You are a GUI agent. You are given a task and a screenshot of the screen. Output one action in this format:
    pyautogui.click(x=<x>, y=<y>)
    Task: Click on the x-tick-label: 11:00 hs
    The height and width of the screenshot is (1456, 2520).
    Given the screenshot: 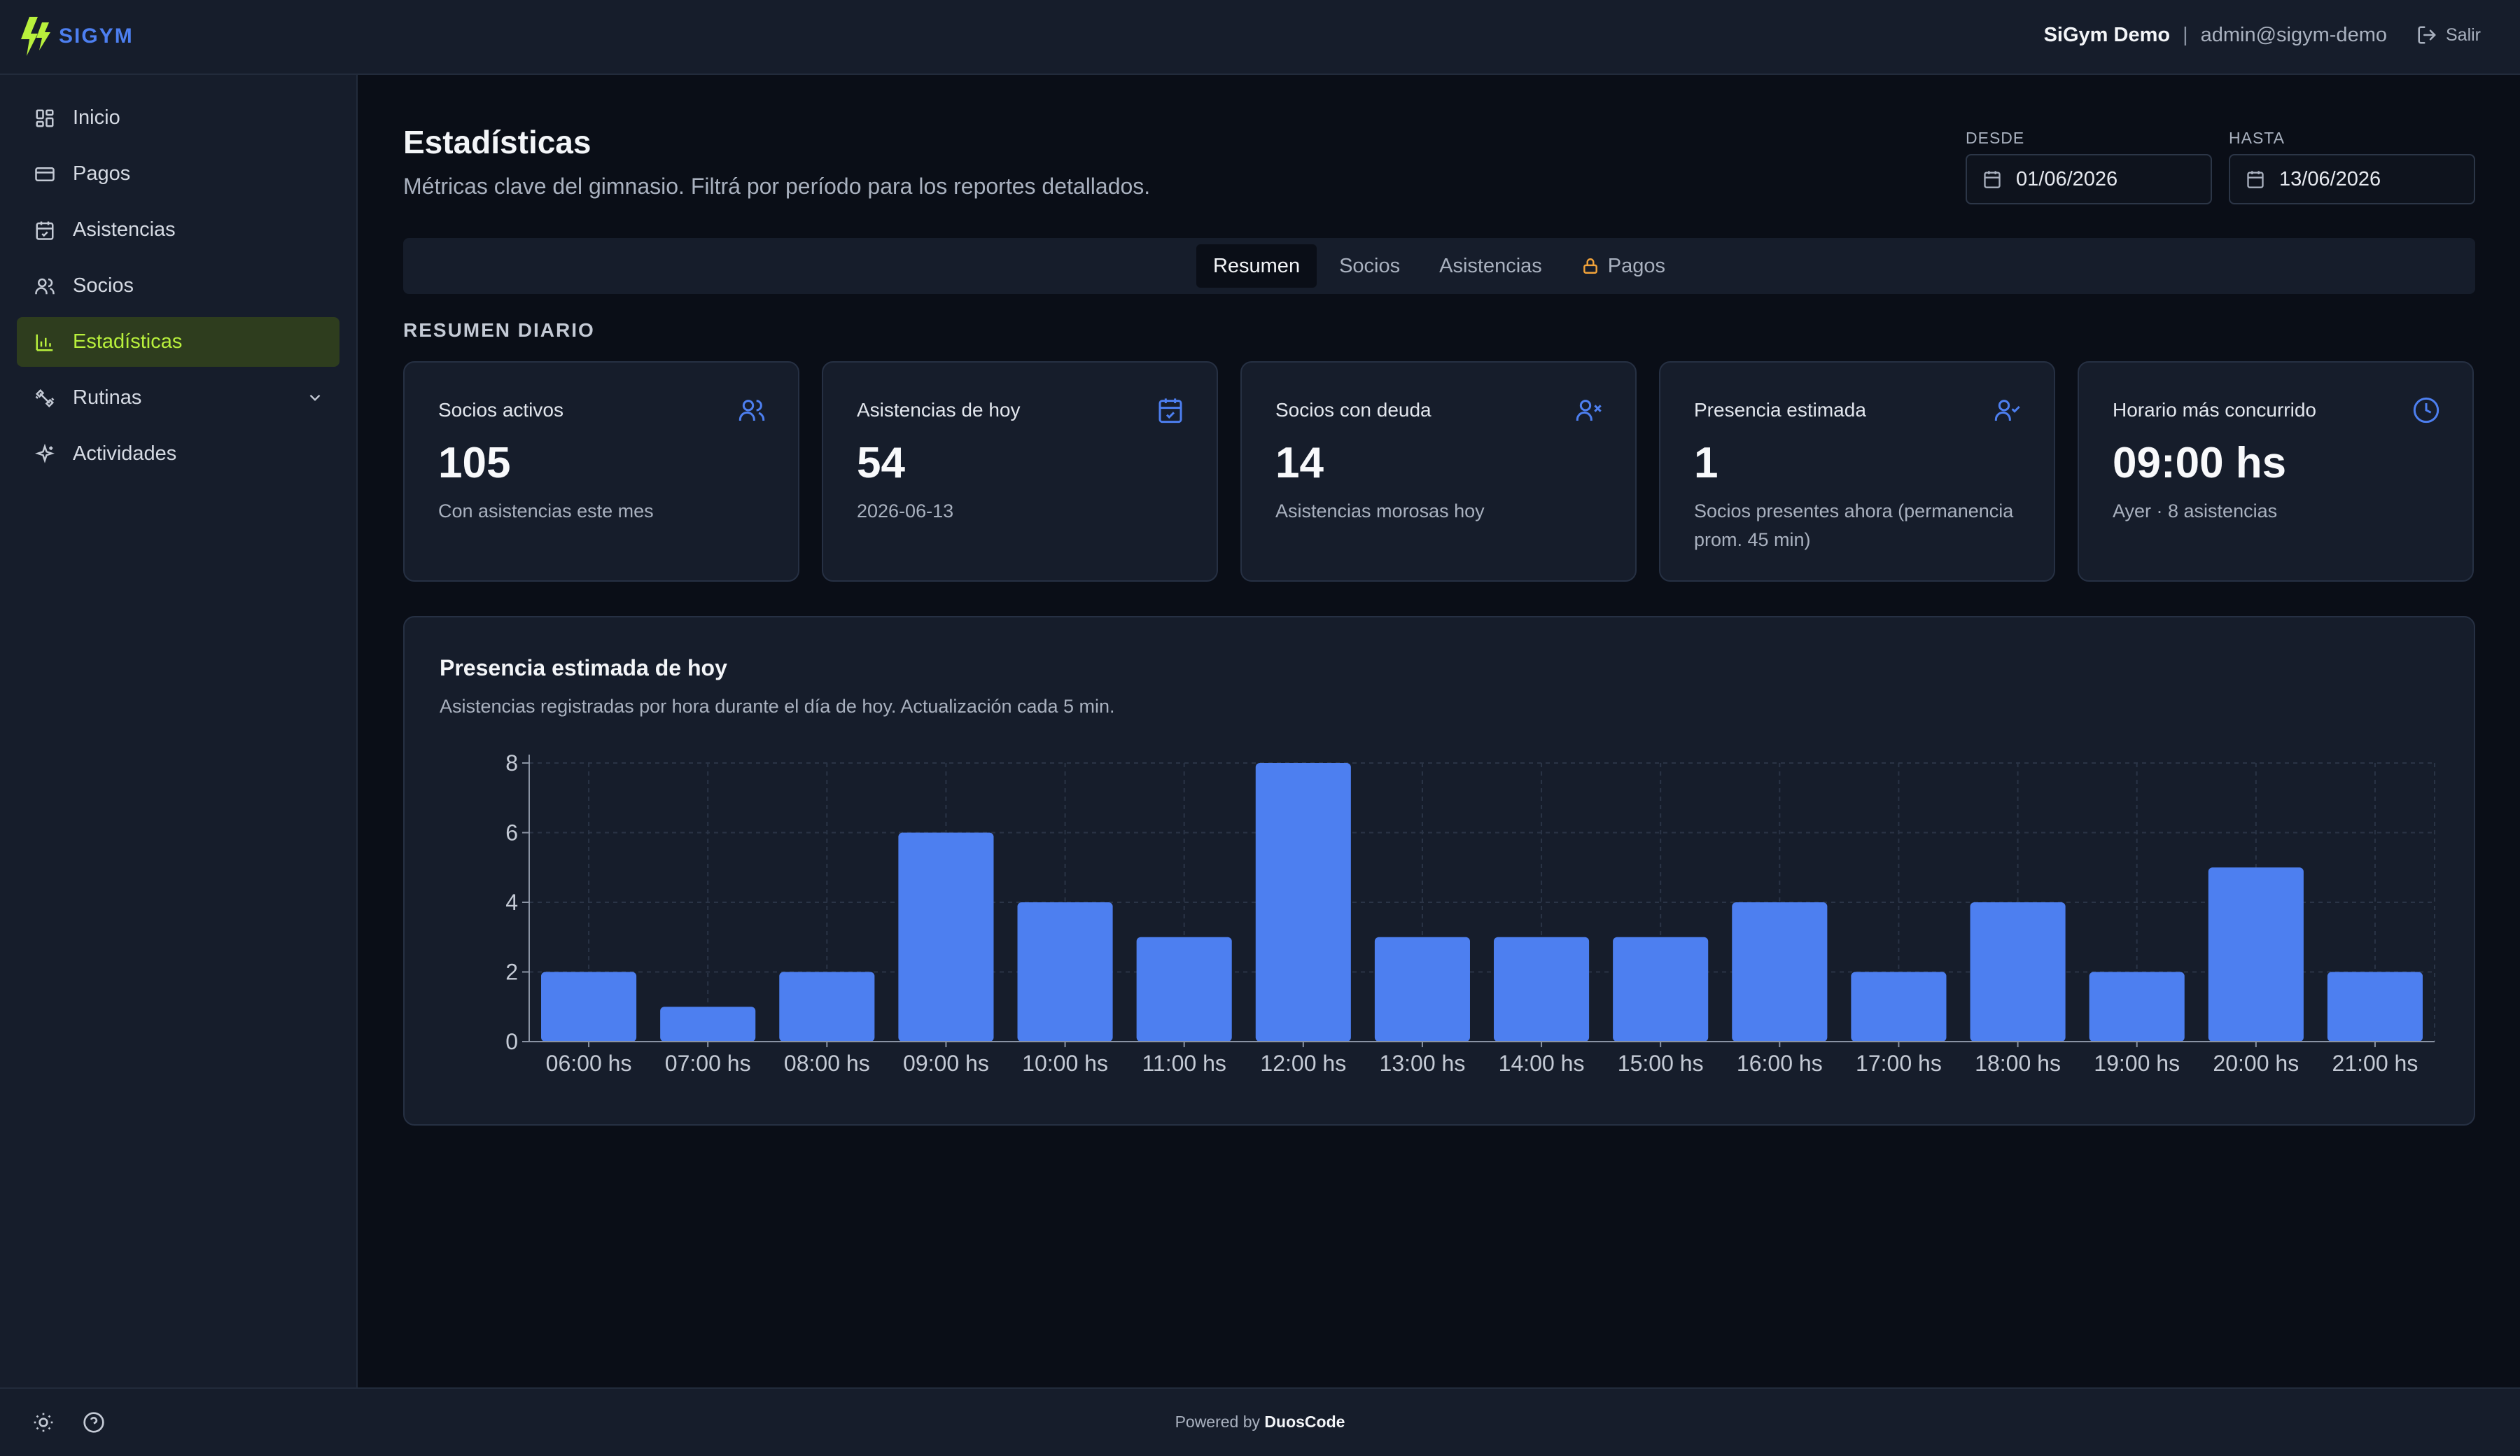 What is the action you would take?
    pyautogui.click(x=1184, y=1063)
    